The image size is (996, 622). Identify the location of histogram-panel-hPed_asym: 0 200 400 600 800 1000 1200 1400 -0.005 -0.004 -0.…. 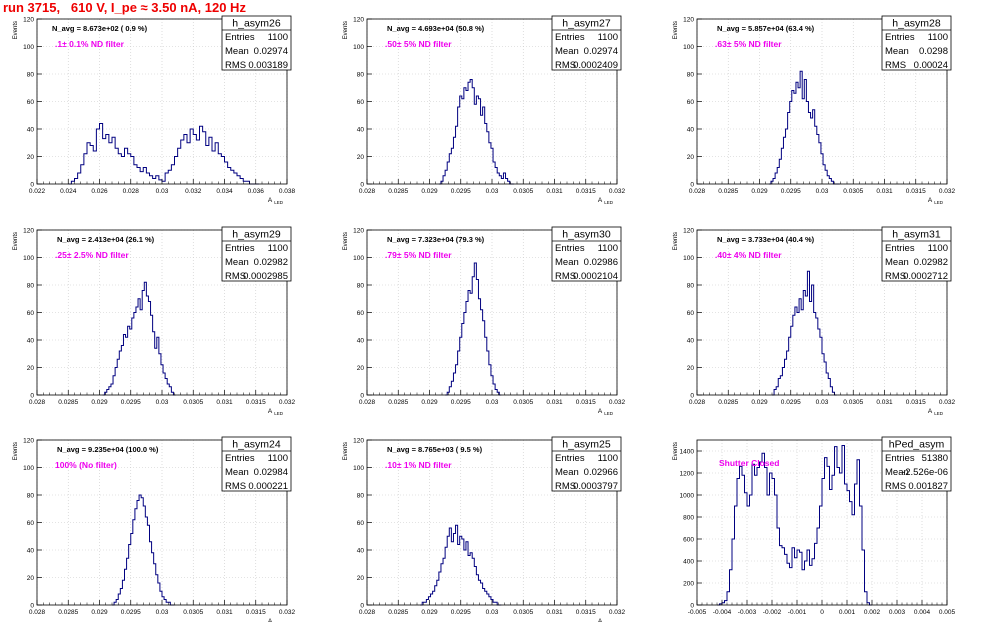
(814, 526).